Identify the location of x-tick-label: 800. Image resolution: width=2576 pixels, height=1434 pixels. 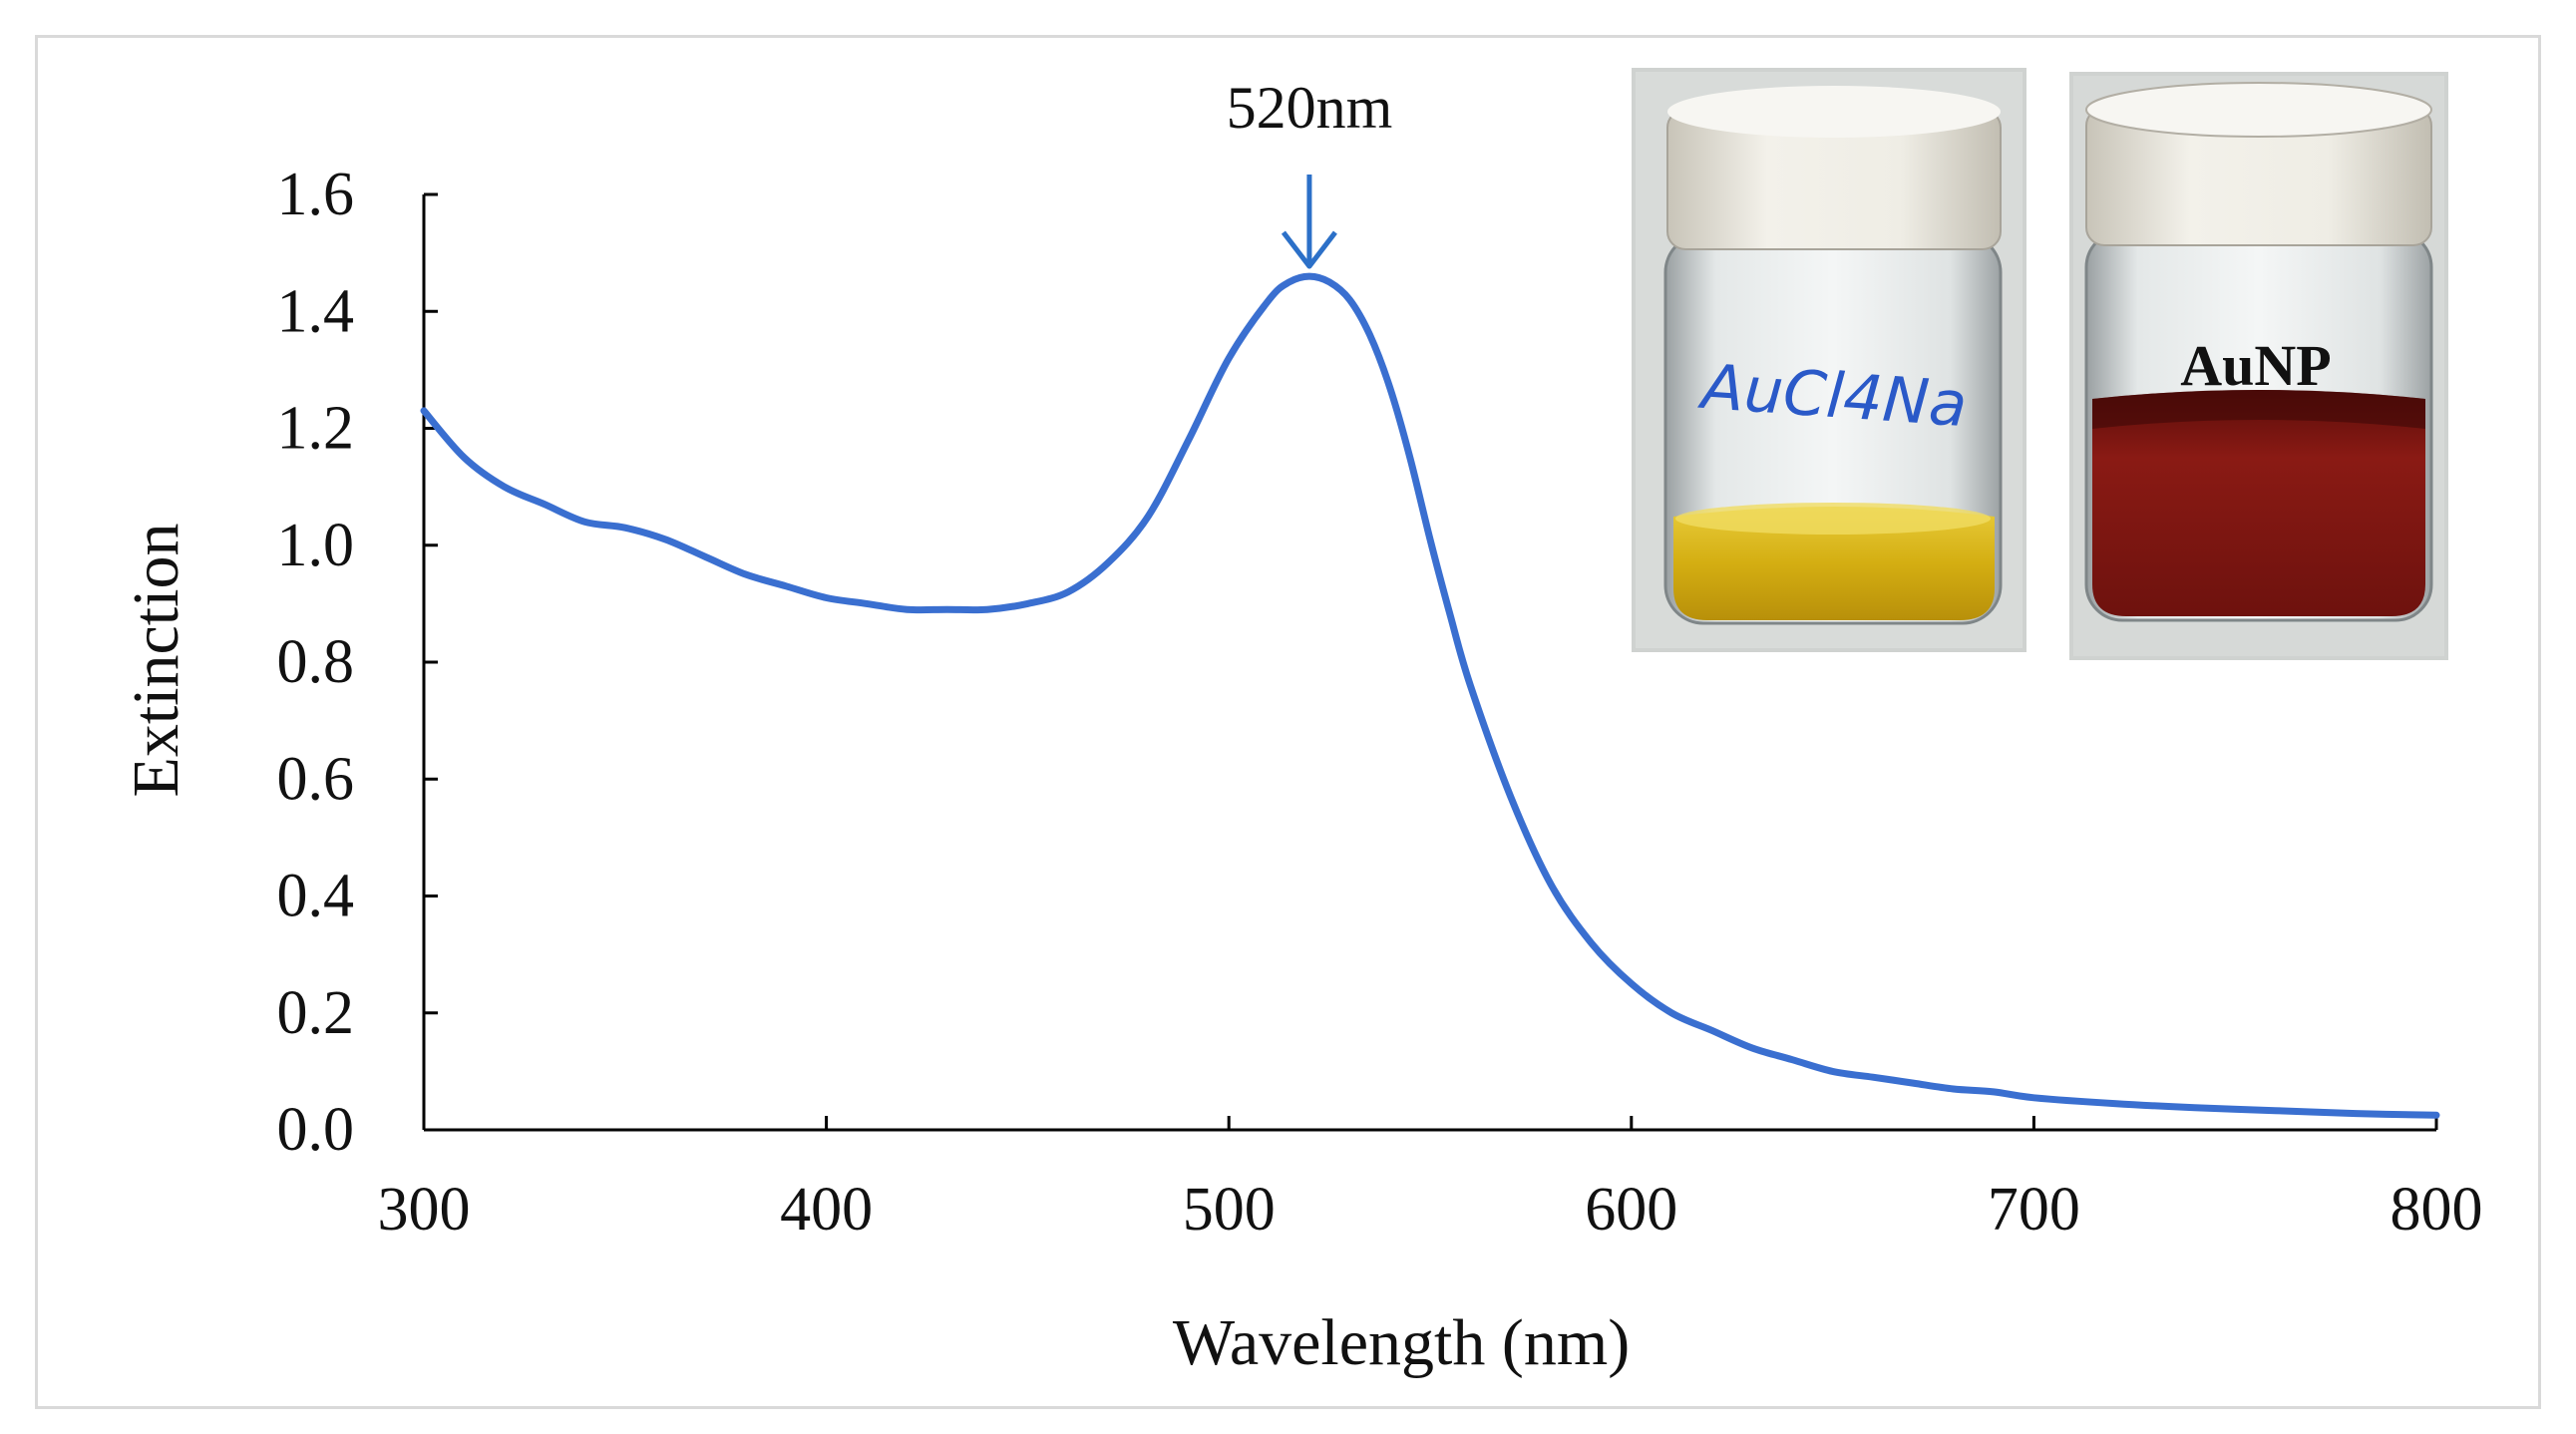
(2437, 1210).